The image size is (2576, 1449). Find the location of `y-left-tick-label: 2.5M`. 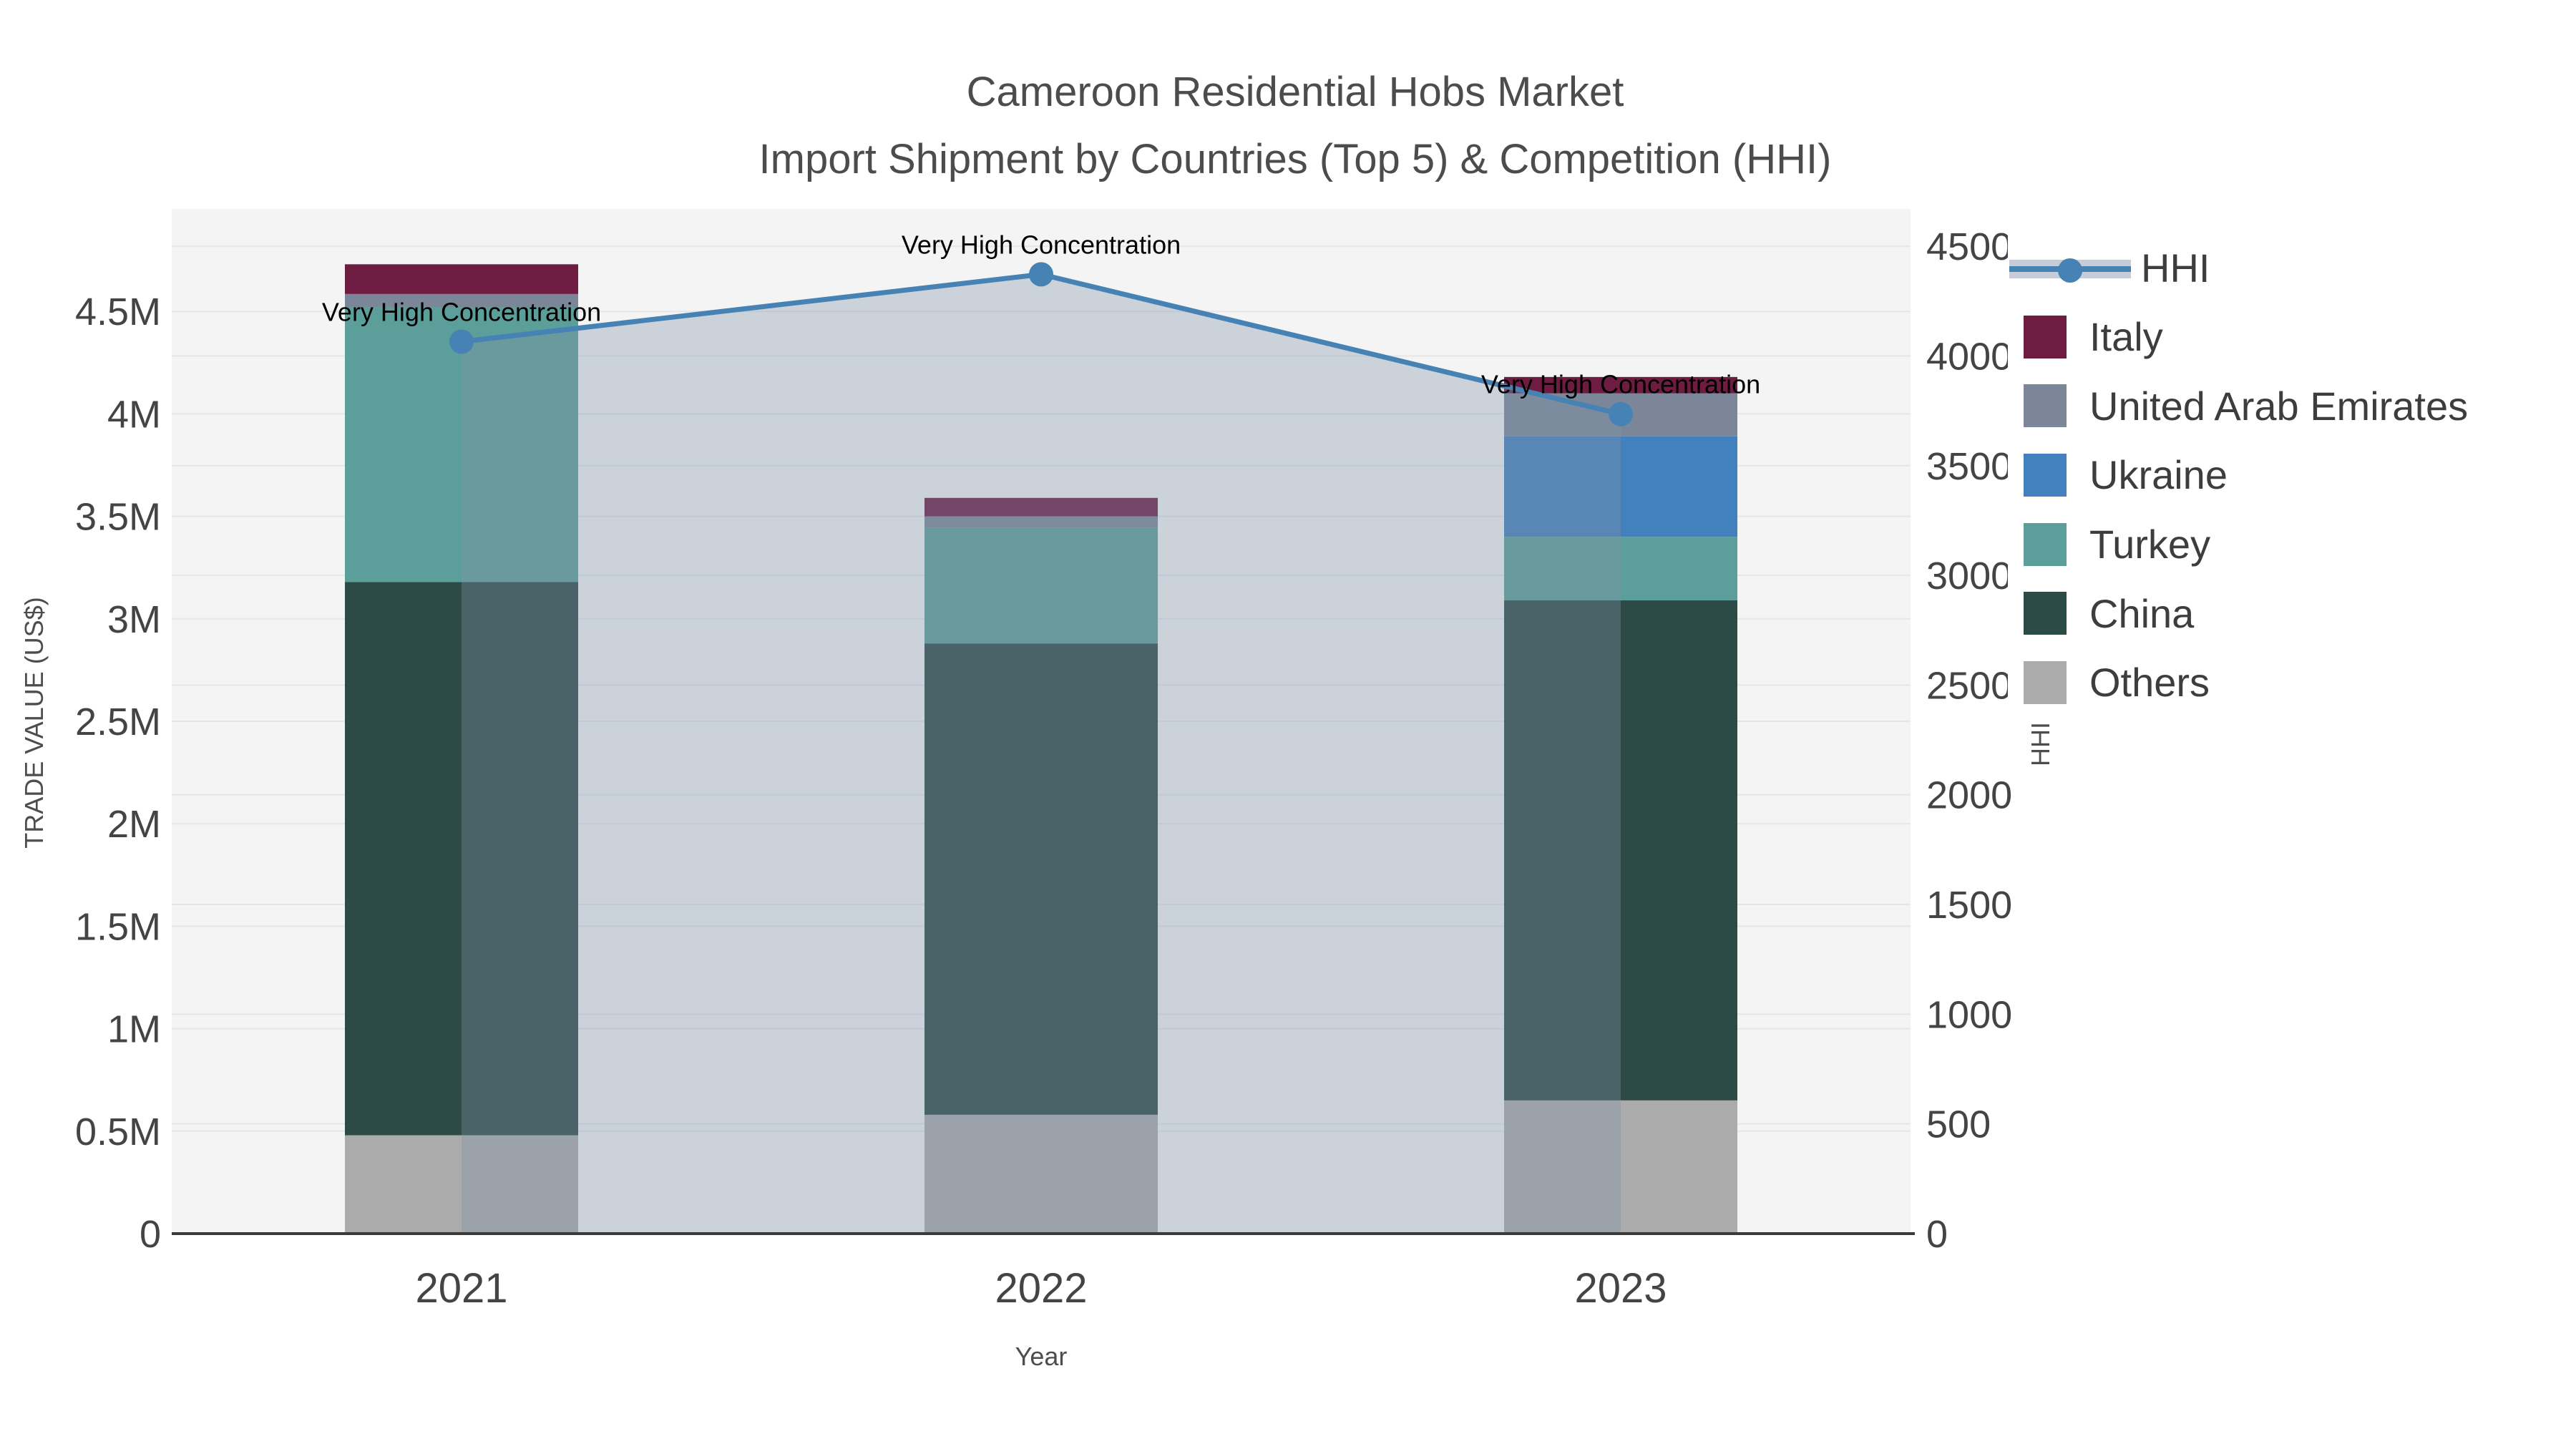

y-left-tick-label: 2.5M is located at coordinates (118, 722).